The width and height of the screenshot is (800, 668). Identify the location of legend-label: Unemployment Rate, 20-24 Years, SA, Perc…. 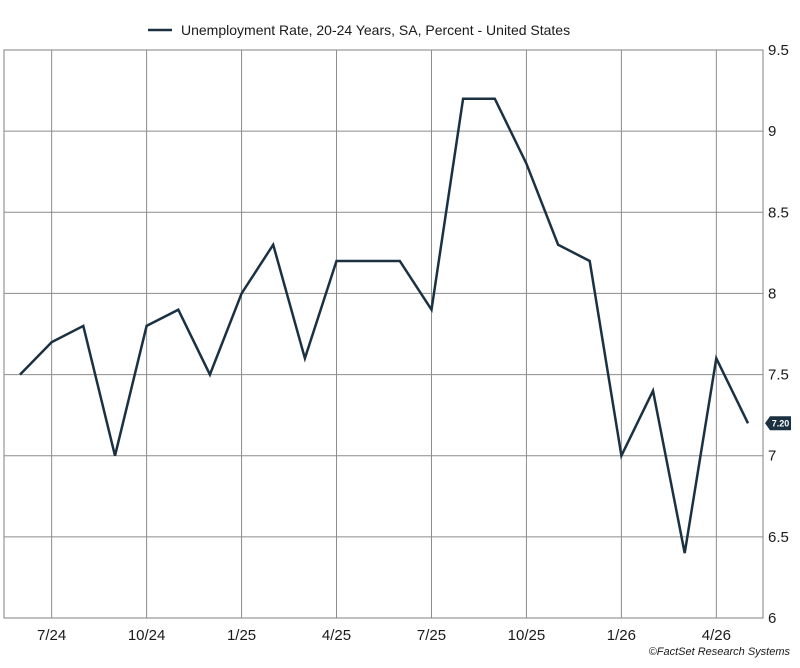
(375, 30).